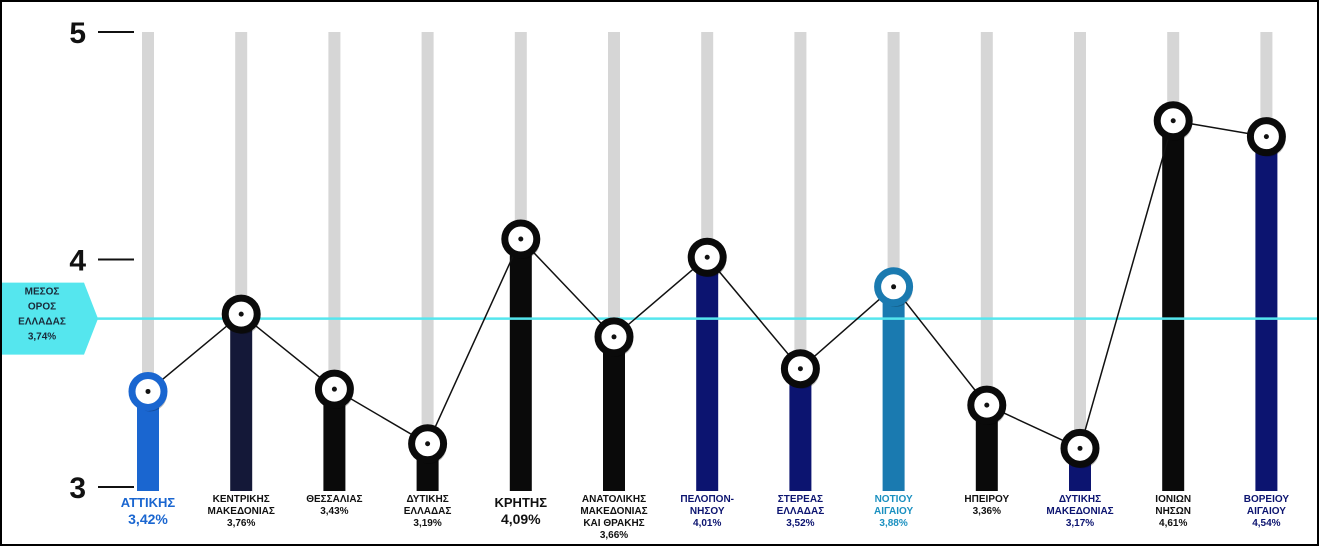 This screenshot has width=1319, height=546. I want to click on category-value: 4,54%, so click(1266, 523).